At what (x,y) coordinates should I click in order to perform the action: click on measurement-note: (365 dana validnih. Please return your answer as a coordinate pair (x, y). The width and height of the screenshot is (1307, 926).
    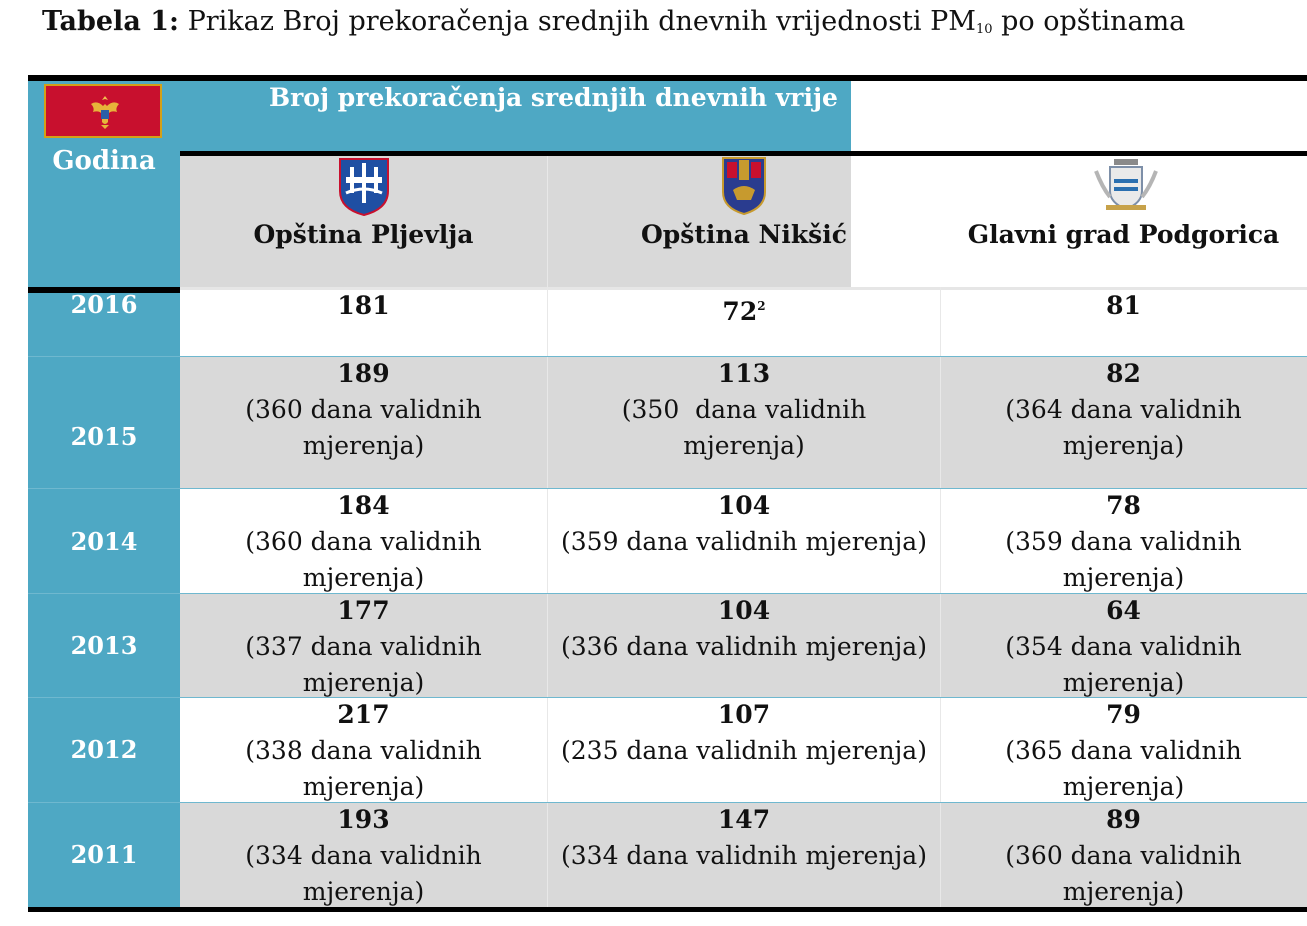
    Looking at the image, I should click on (1123, 750).